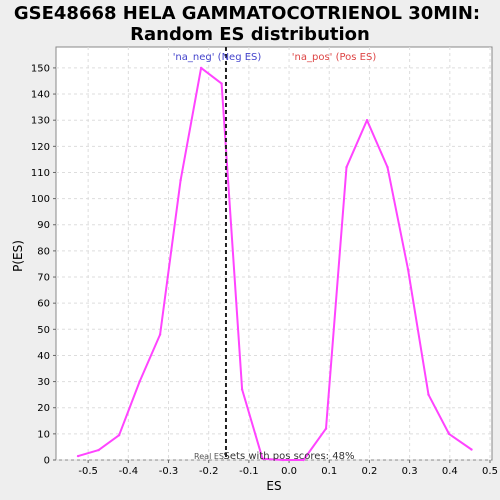 This screenshot has width=500, height=500. Describe the element at coordinates (369, 471) in the screenshot. I see `x-tick-label: 0.2` at that location.